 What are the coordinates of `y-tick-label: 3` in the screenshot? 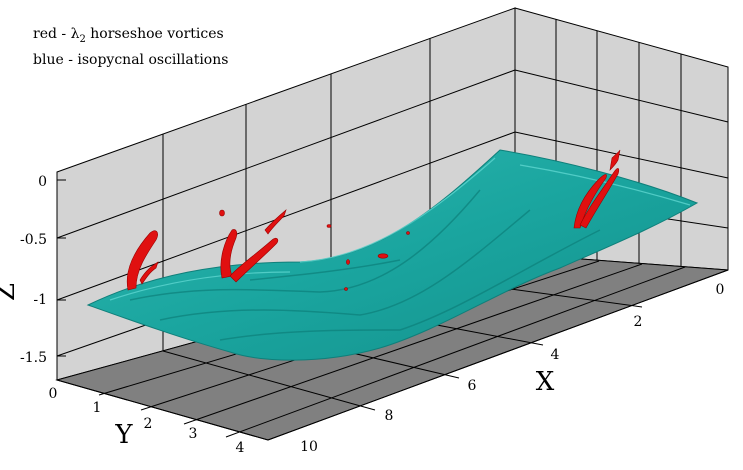 It's located at (193, 434).